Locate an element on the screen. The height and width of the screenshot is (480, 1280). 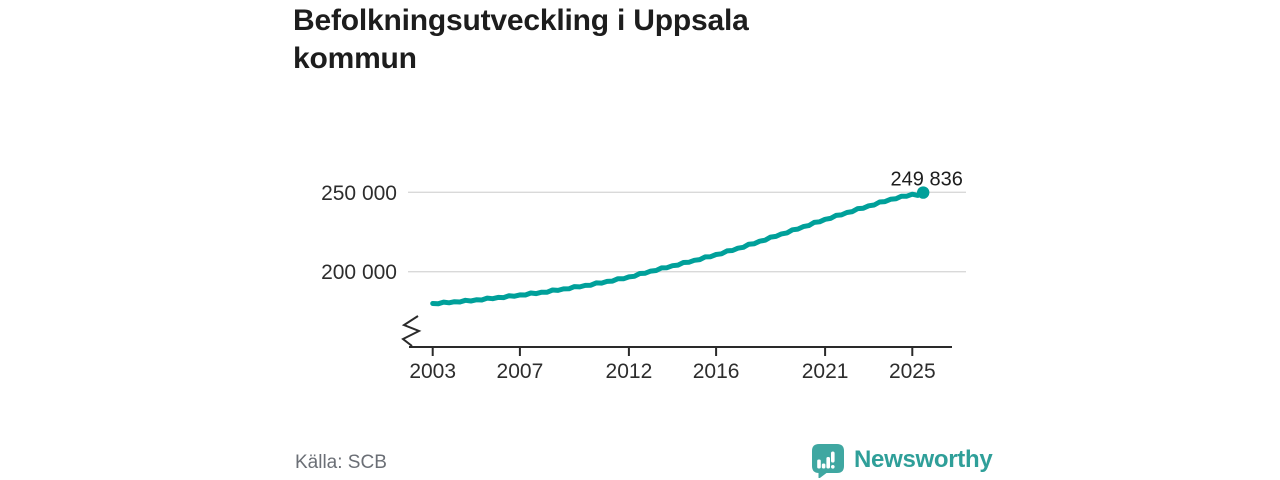
population-line is located at coordinates (678, 248).